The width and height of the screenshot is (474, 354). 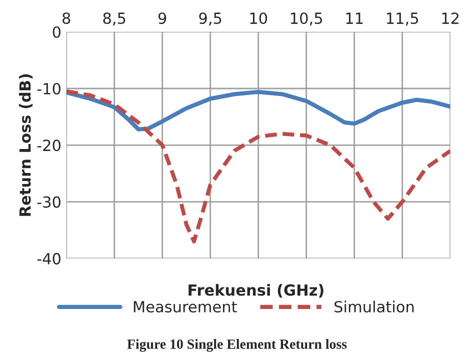 What do you see at coordinates (56, 32) in the screenshot?
I see `y-tick-label: 0` at bounding box center [56, 32].